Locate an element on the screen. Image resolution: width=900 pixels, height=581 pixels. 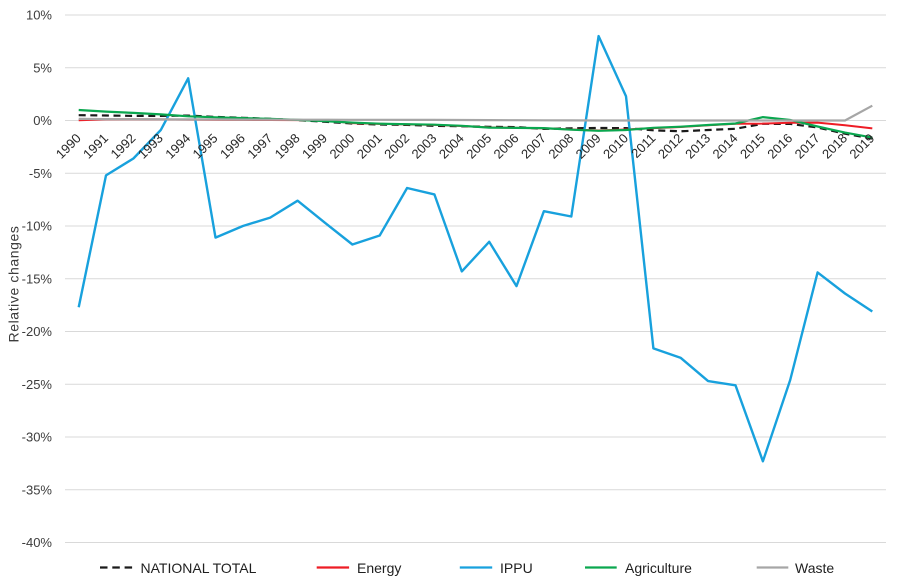
svg-text: -15% is located at coordinates (37, 278).